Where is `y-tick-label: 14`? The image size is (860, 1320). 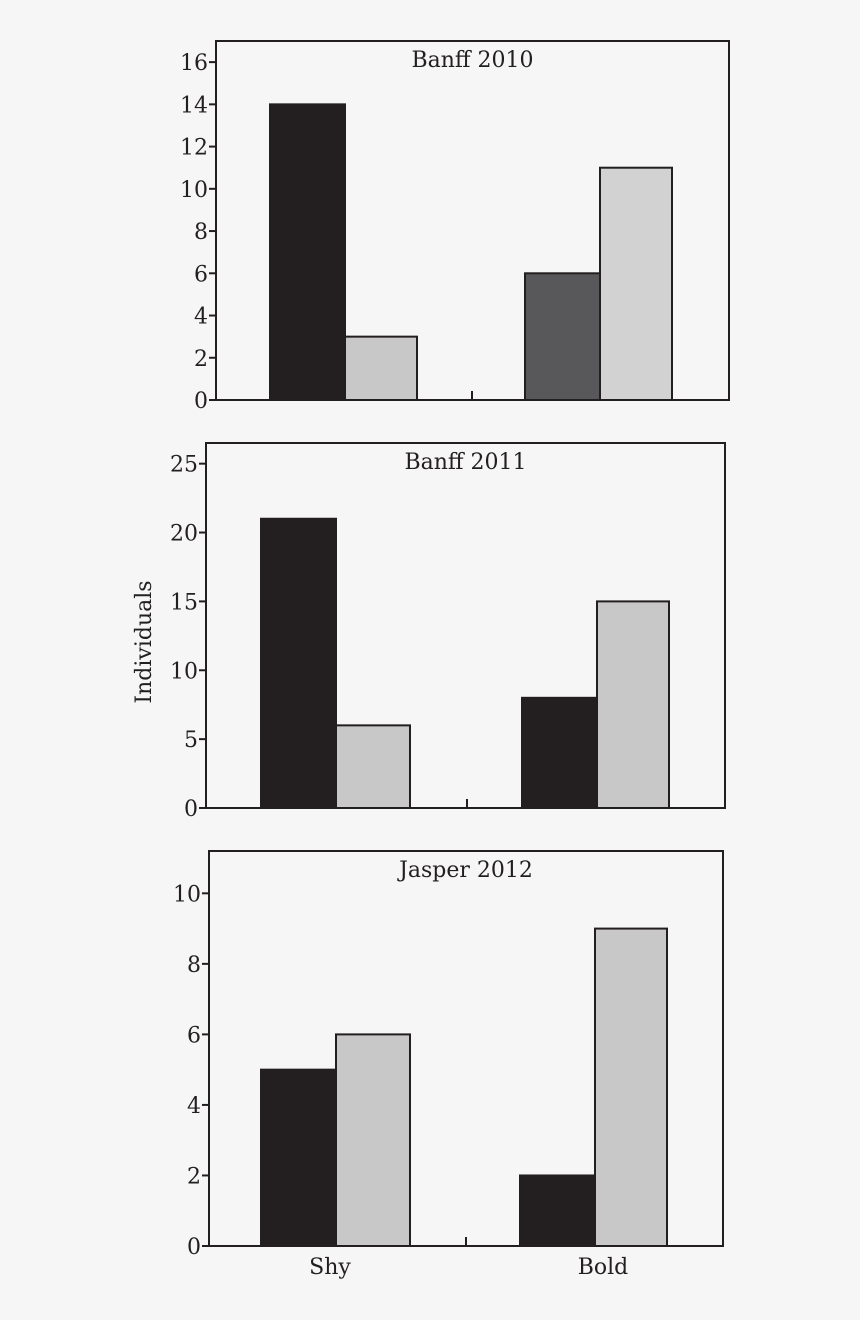 y-tick-label: 14 is located at coordinates (194, 105).